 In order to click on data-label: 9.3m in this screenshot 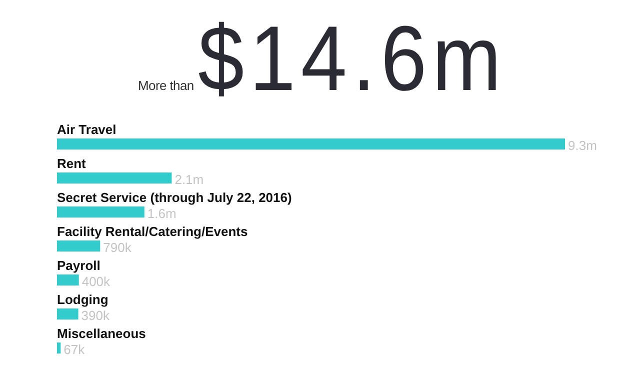, I will do `click(582, 145)`.